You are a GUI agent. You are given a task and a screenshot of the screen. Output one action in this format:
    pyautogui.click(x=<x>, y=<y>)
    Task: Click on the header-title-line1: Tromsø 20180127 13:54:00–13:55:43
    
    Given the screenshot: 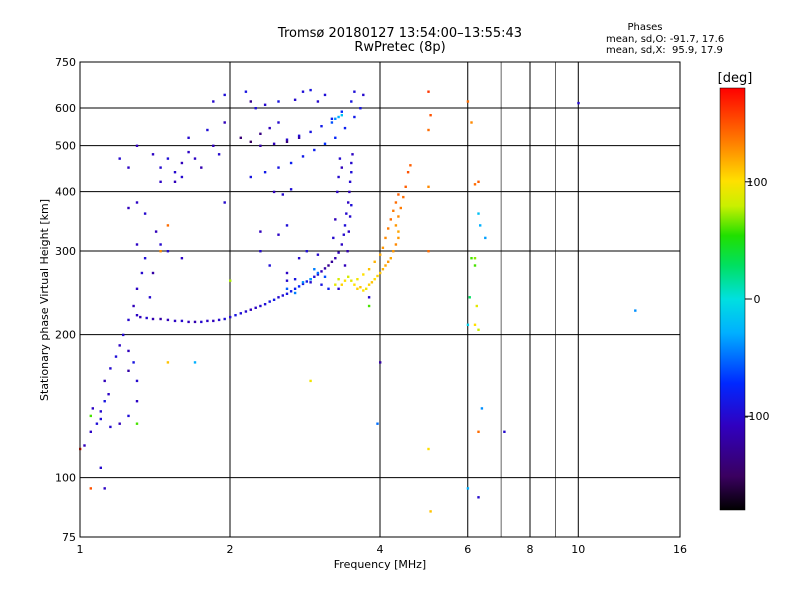 What is the action you would take?
    pyautogui.click(x=400, y=33)
    